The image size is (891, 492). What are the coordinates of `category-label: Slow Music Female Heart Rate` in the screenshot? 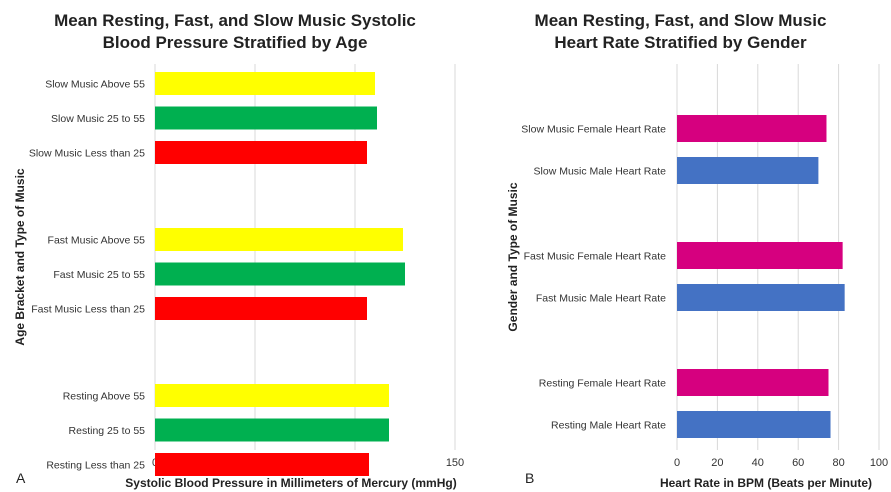 It's located at (593, 130).